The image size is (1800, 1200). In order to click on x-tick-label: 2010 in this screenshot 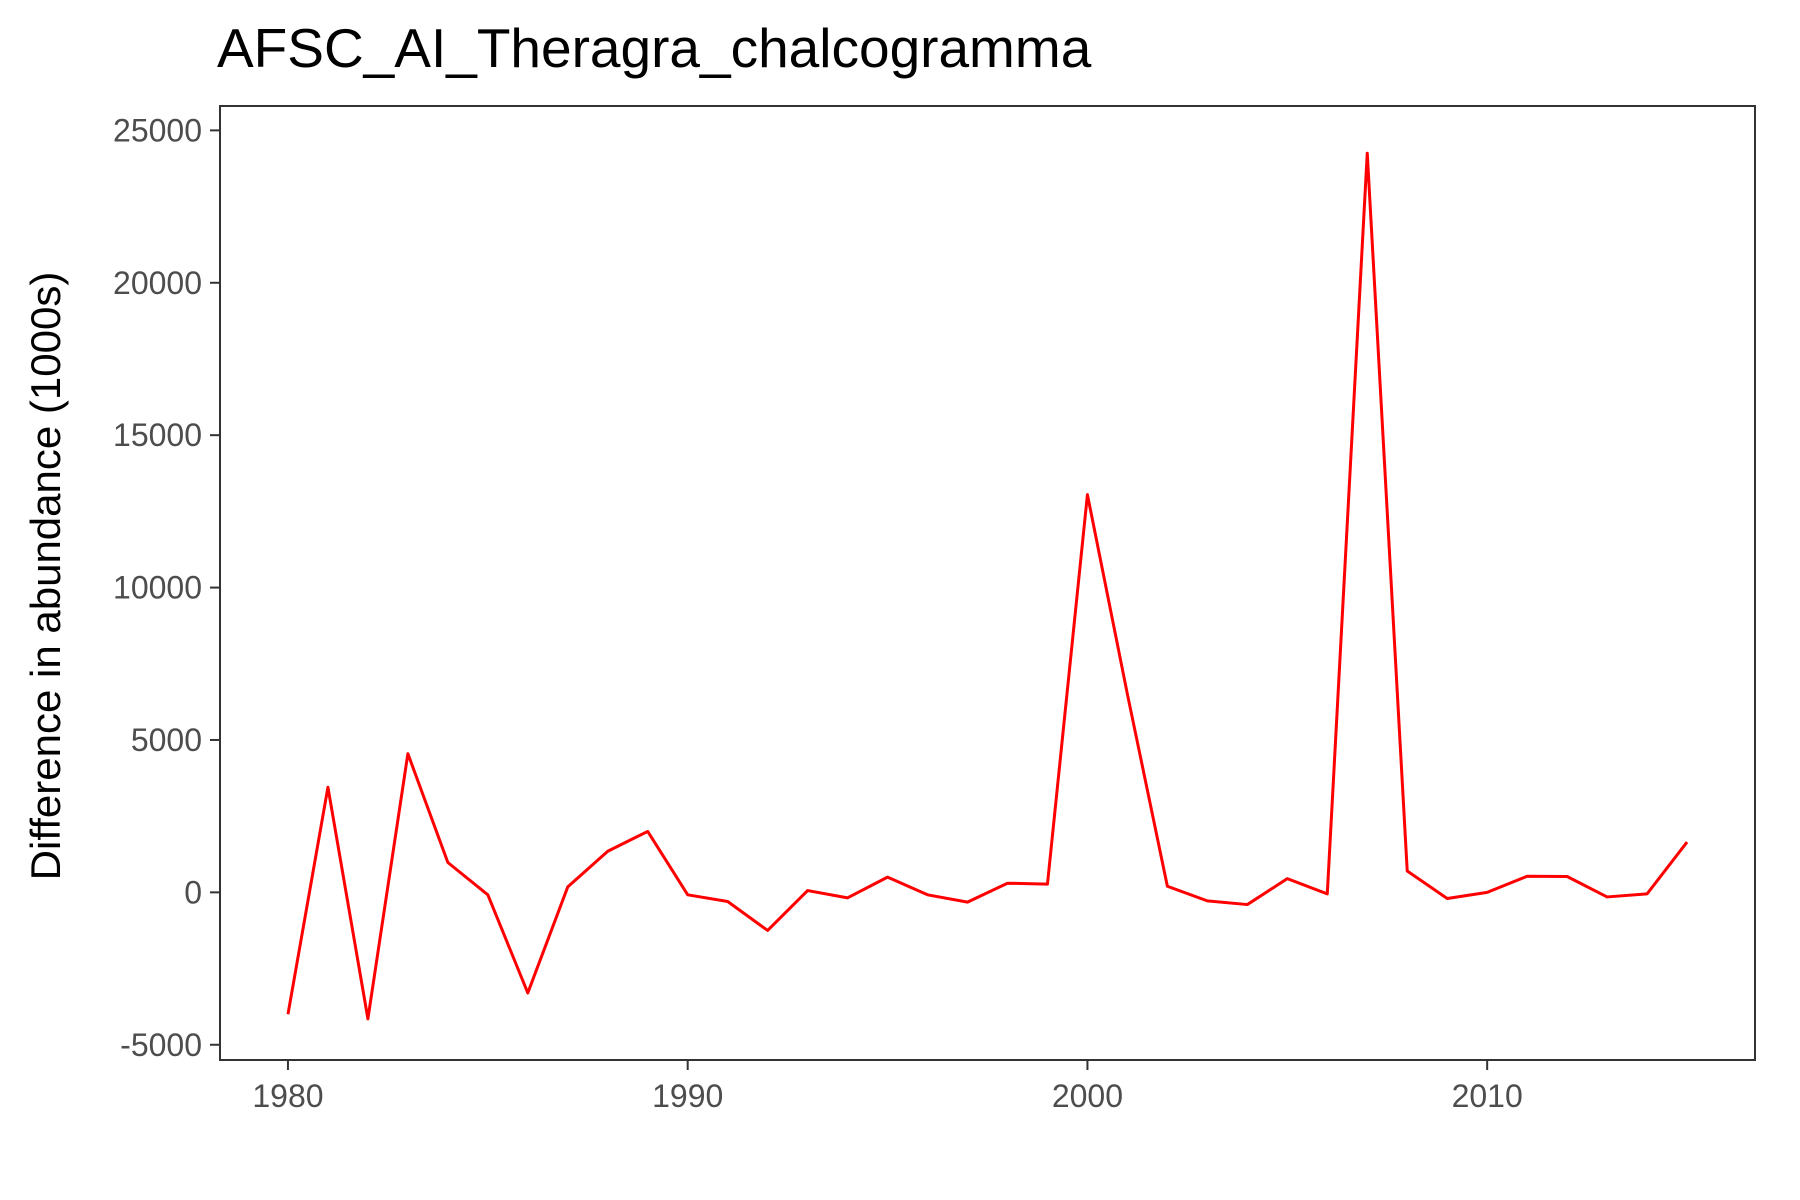, I will do `click(1487, 1096)`.